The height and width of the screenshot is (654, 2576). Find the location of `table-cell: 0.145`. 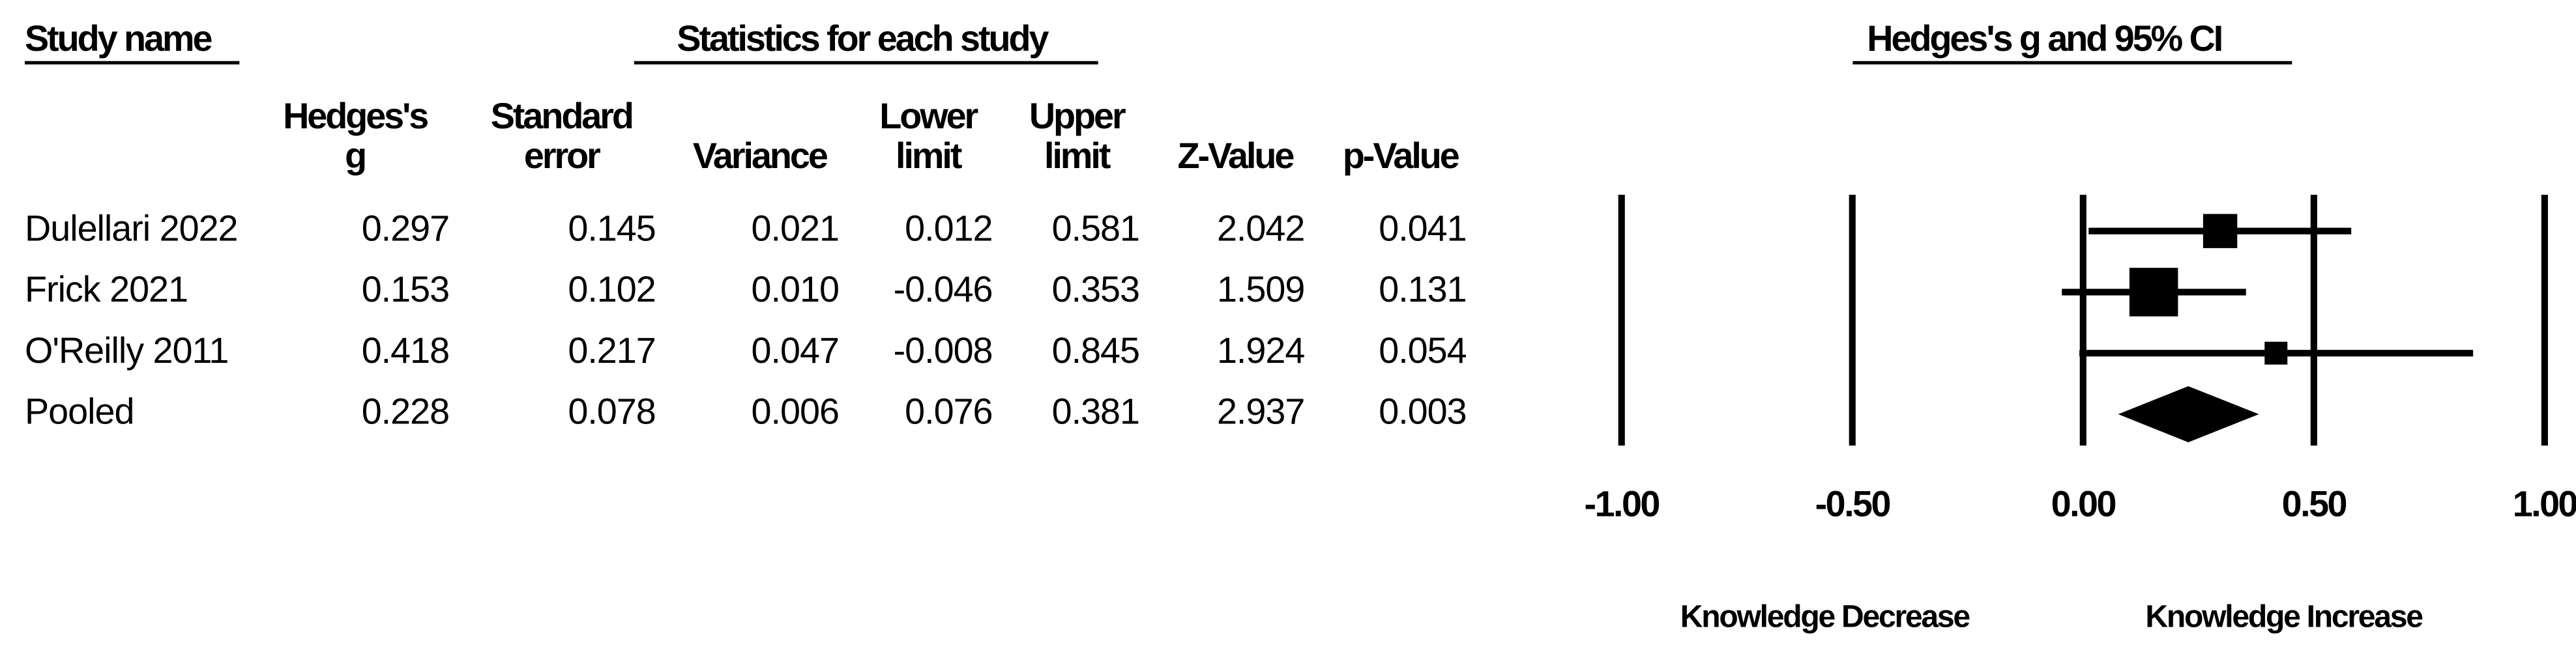

table-cell: 0.145 is located at coordinates (611, 228).